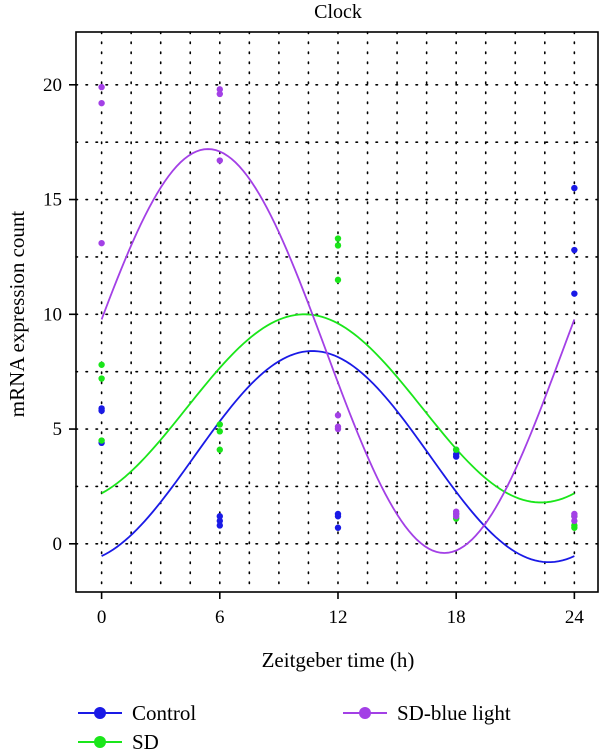  Describe the element at coordinates (456, 617) in the screenshot. I see `x-tick-label: 18` at that location.